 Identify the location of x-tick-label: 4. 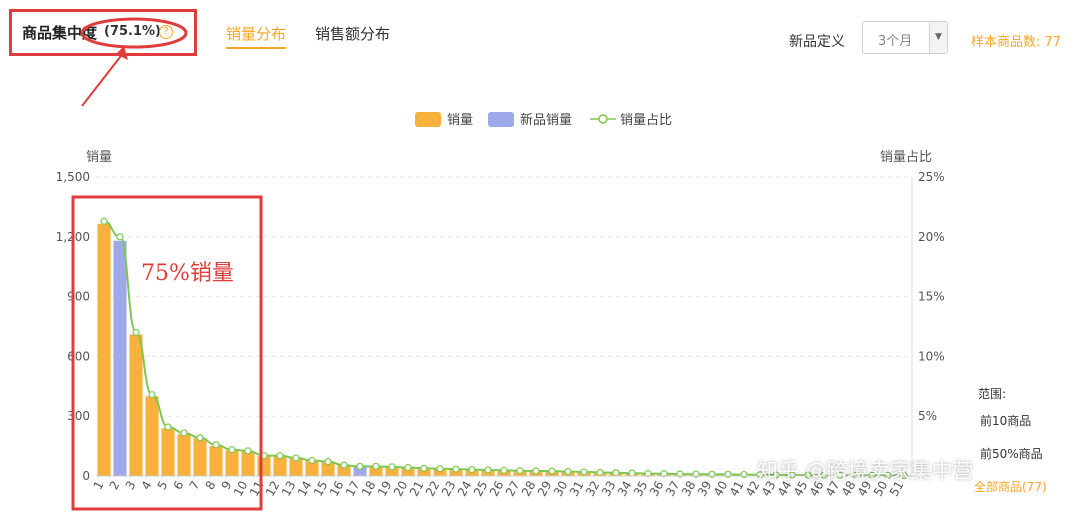
(147, 486).